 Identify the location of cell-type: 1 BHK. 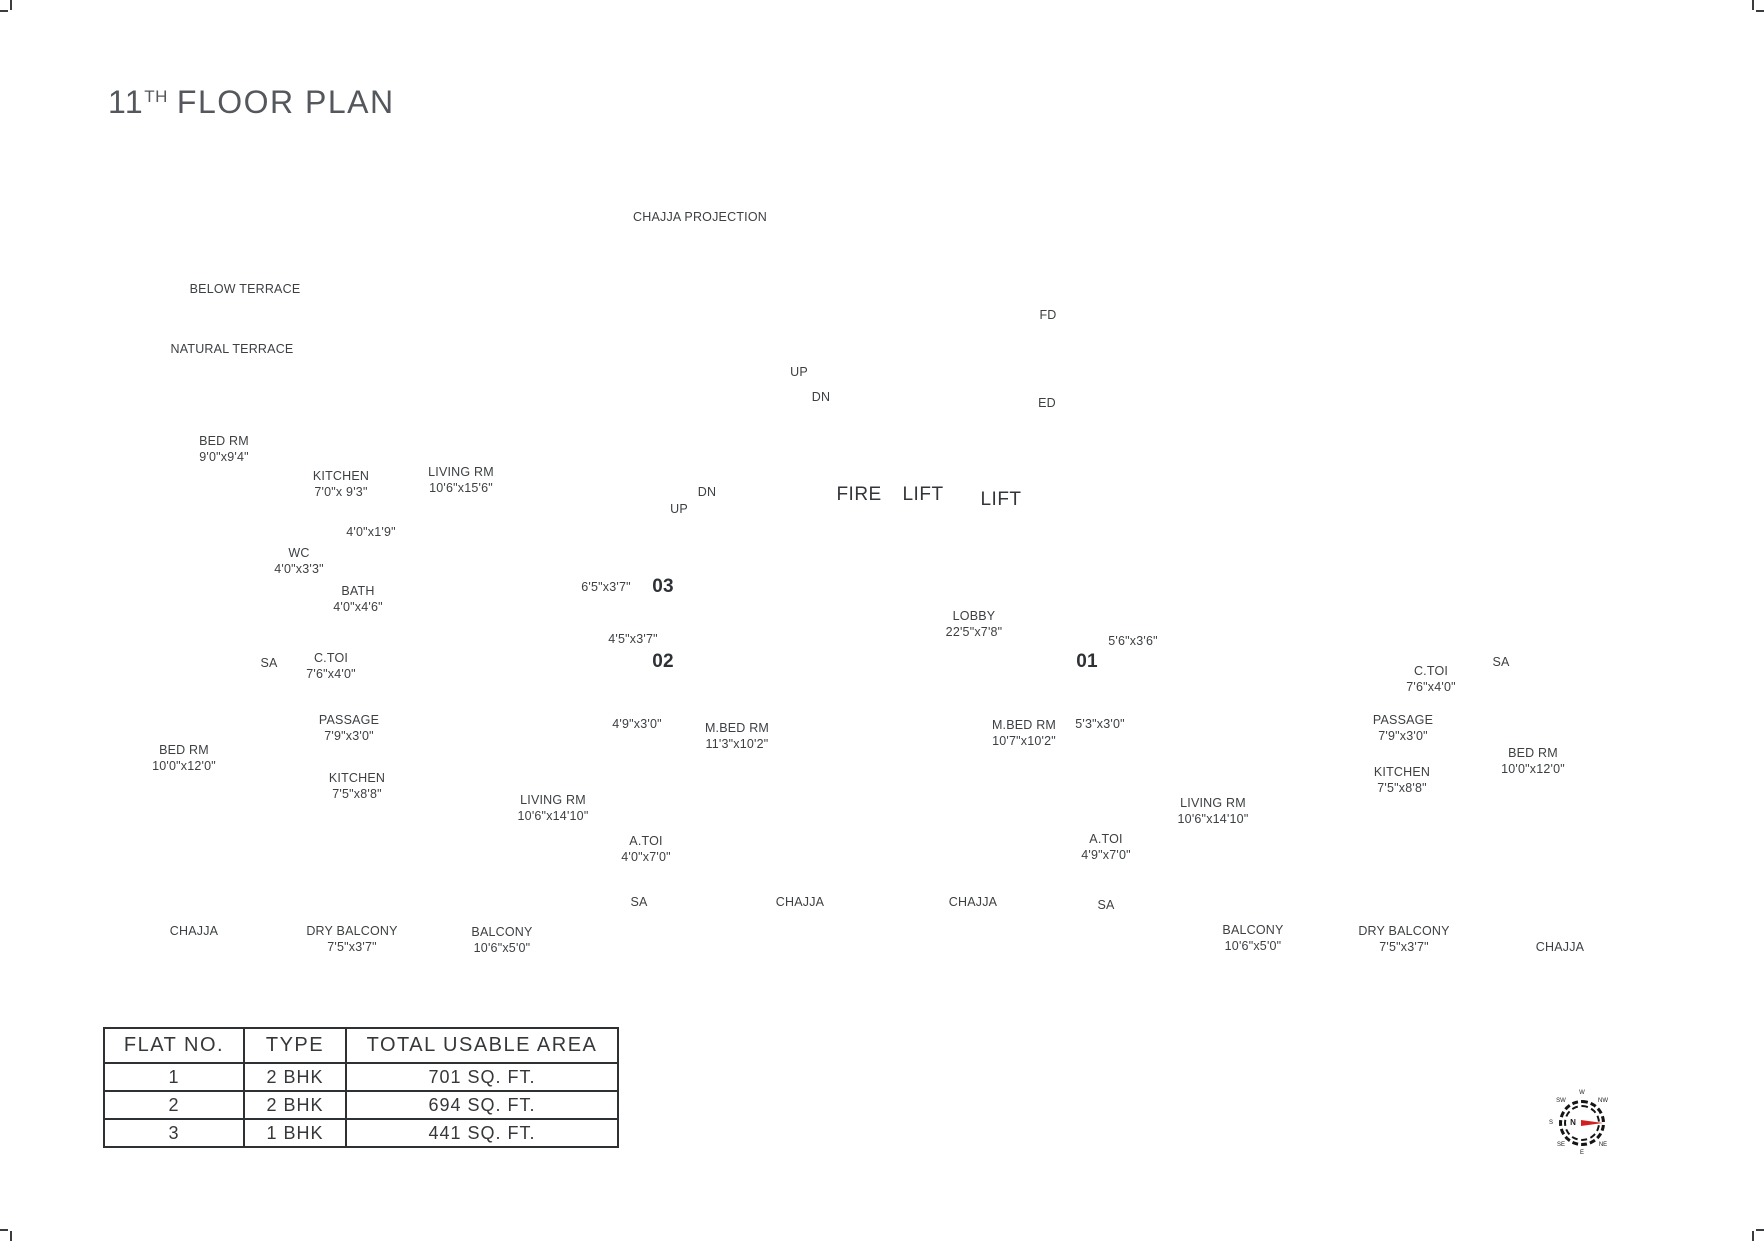
(296, 1133).